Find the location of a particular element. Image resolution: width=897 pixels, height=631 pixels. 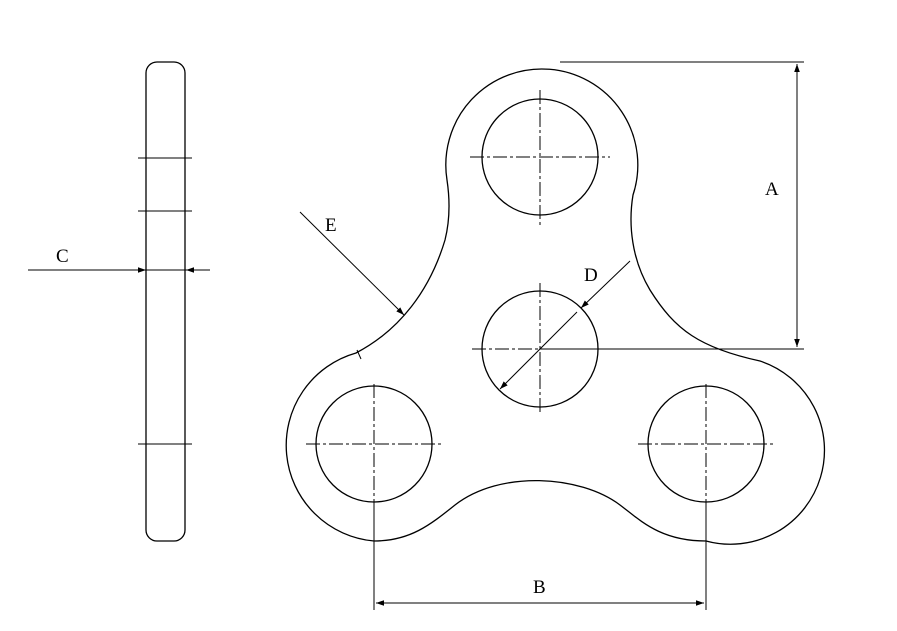

dimension-b: B is located at coordinates (540, 555).